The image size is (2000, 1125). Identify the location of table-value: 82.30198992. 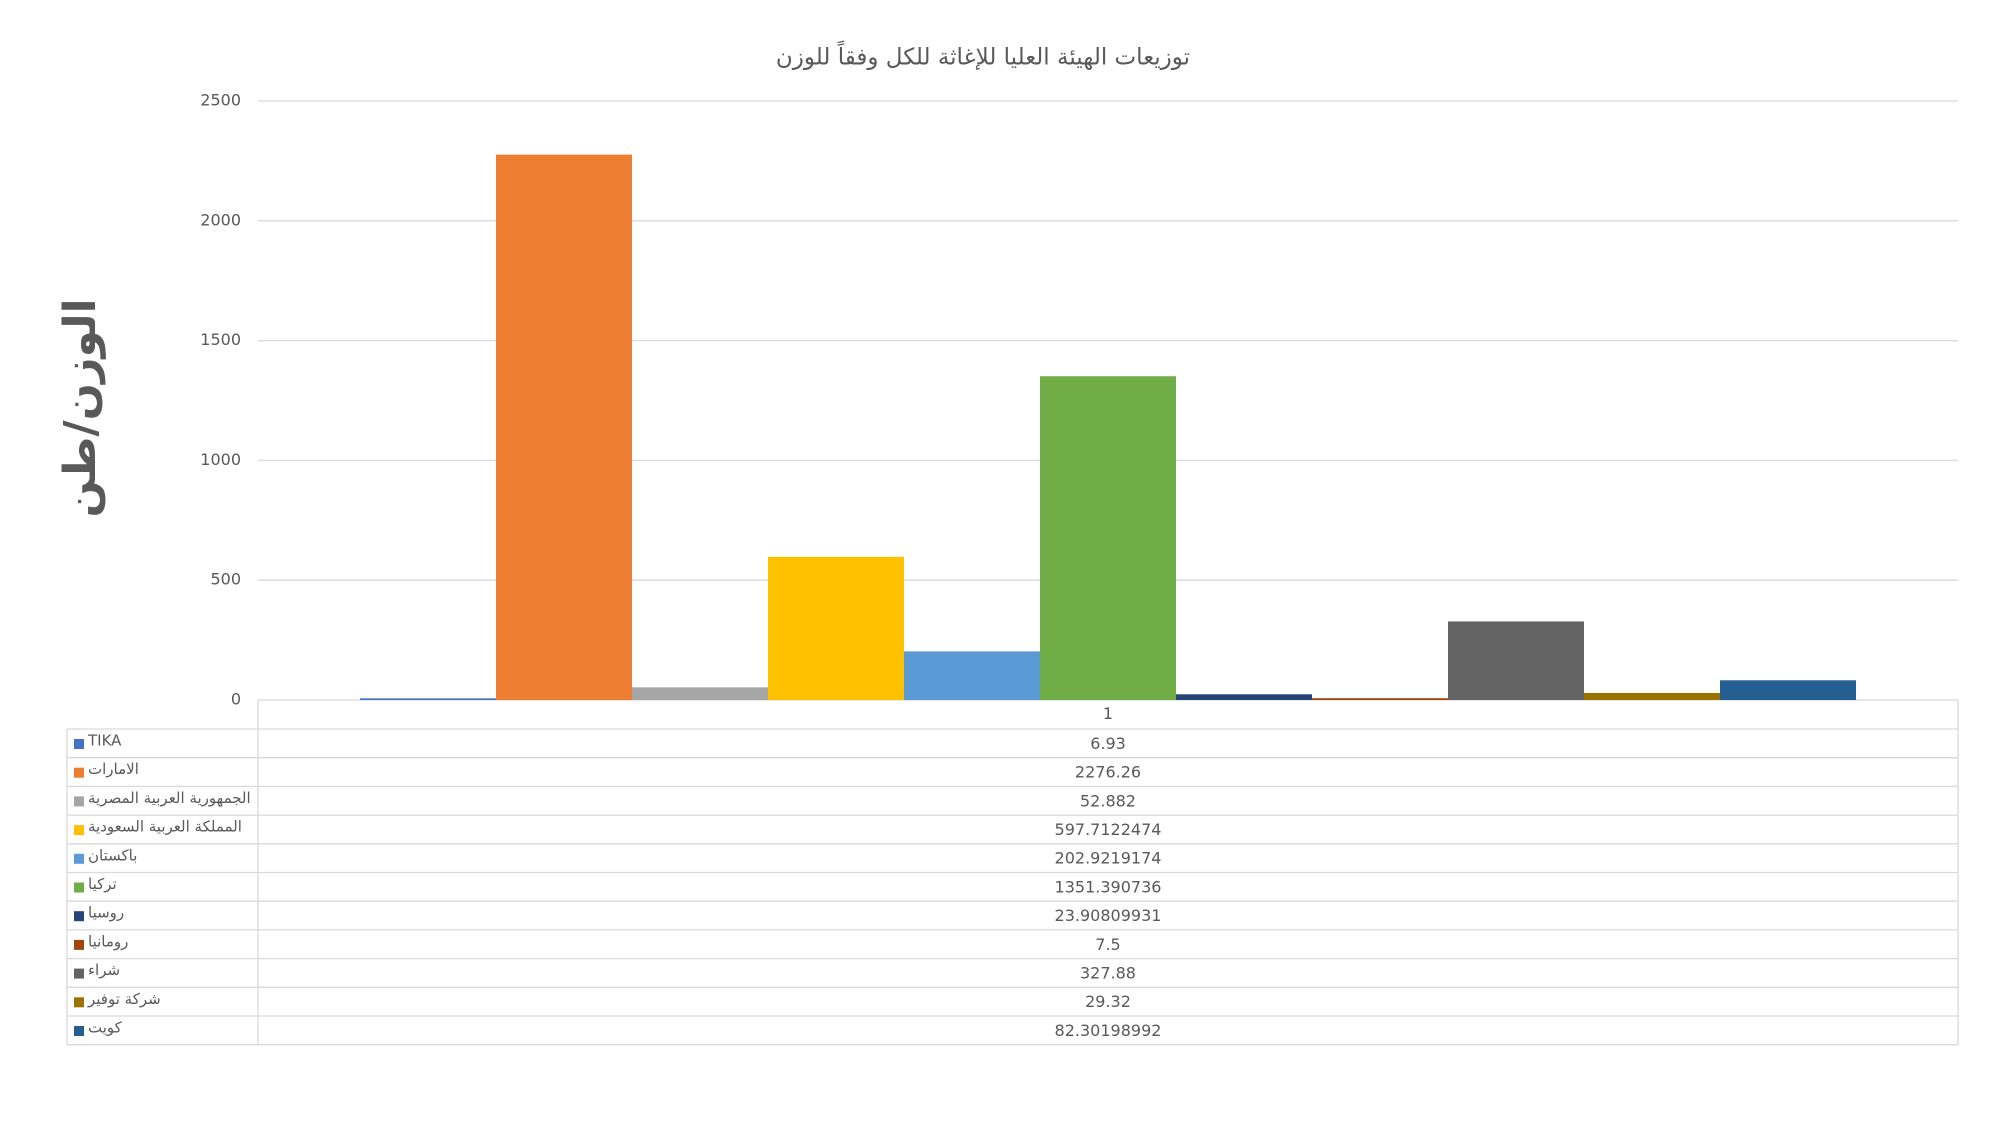
(1108, 1030).